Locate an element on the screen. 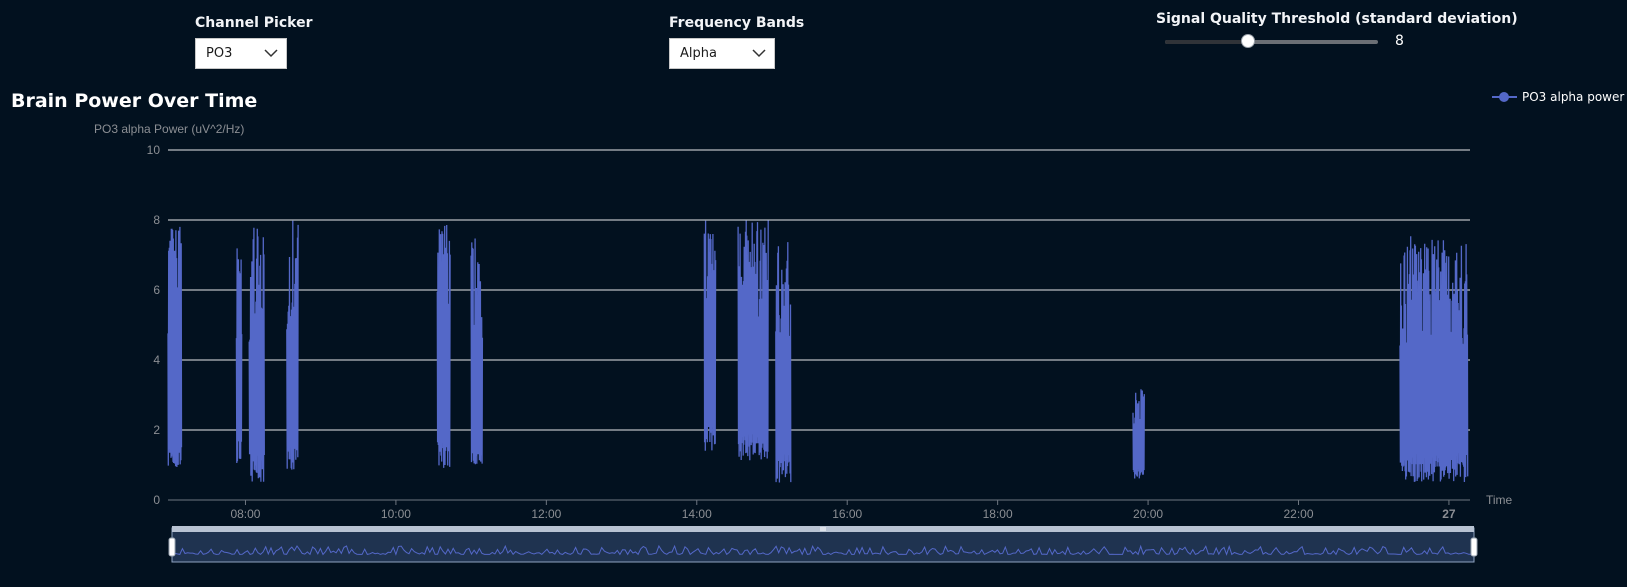 Image resolution: width=1627 pixels, height=587 pixels. y-tick-label: 8 is located at coordinates (156, 220).